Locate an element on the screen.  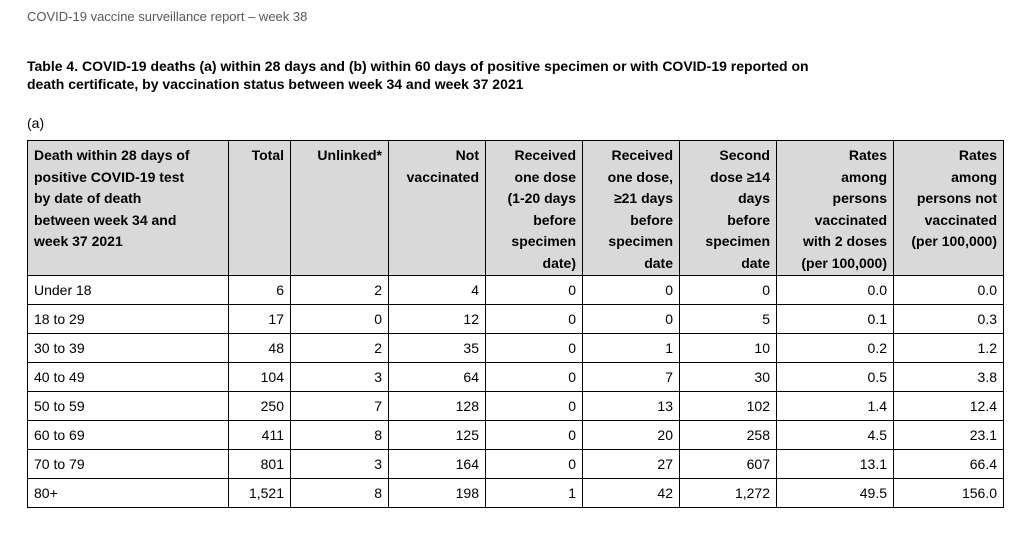
table-cell: 48 is located at coordinates (259, 347).